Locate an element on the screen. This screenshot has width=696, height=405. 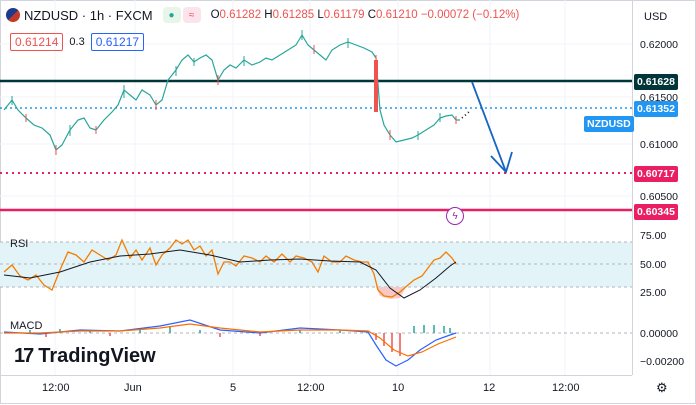
time-label: Jun is located at coordinates (133, 388).